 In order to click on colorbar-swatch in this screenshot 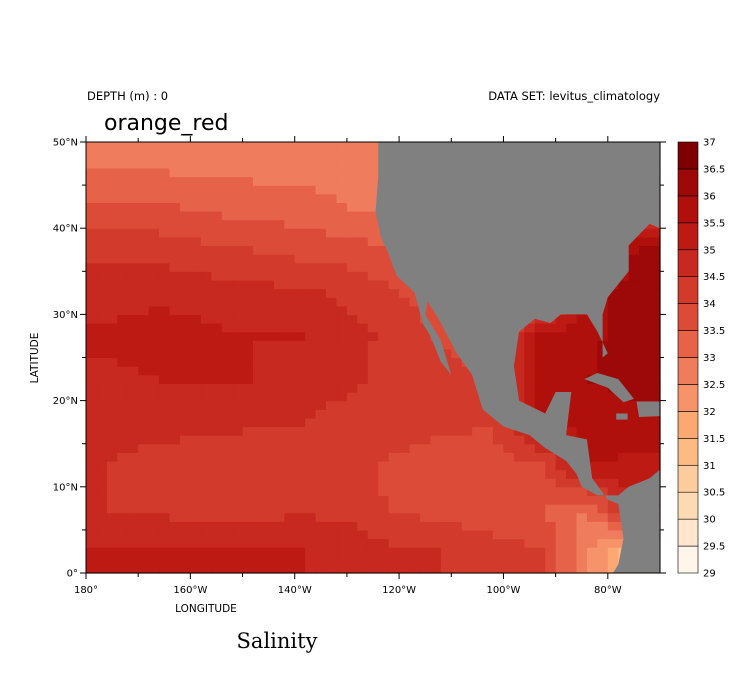, I will do `click(688, 505)`.